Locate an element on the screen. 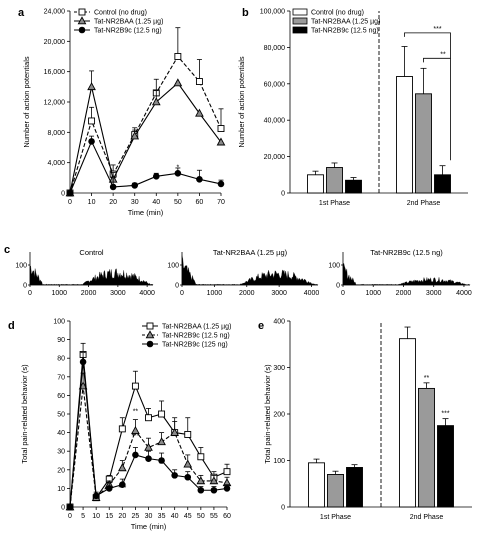 This screenshot has height=538, width=483. panel-d-x-axis-label: Time (min) is located at coordinates (149, 526).